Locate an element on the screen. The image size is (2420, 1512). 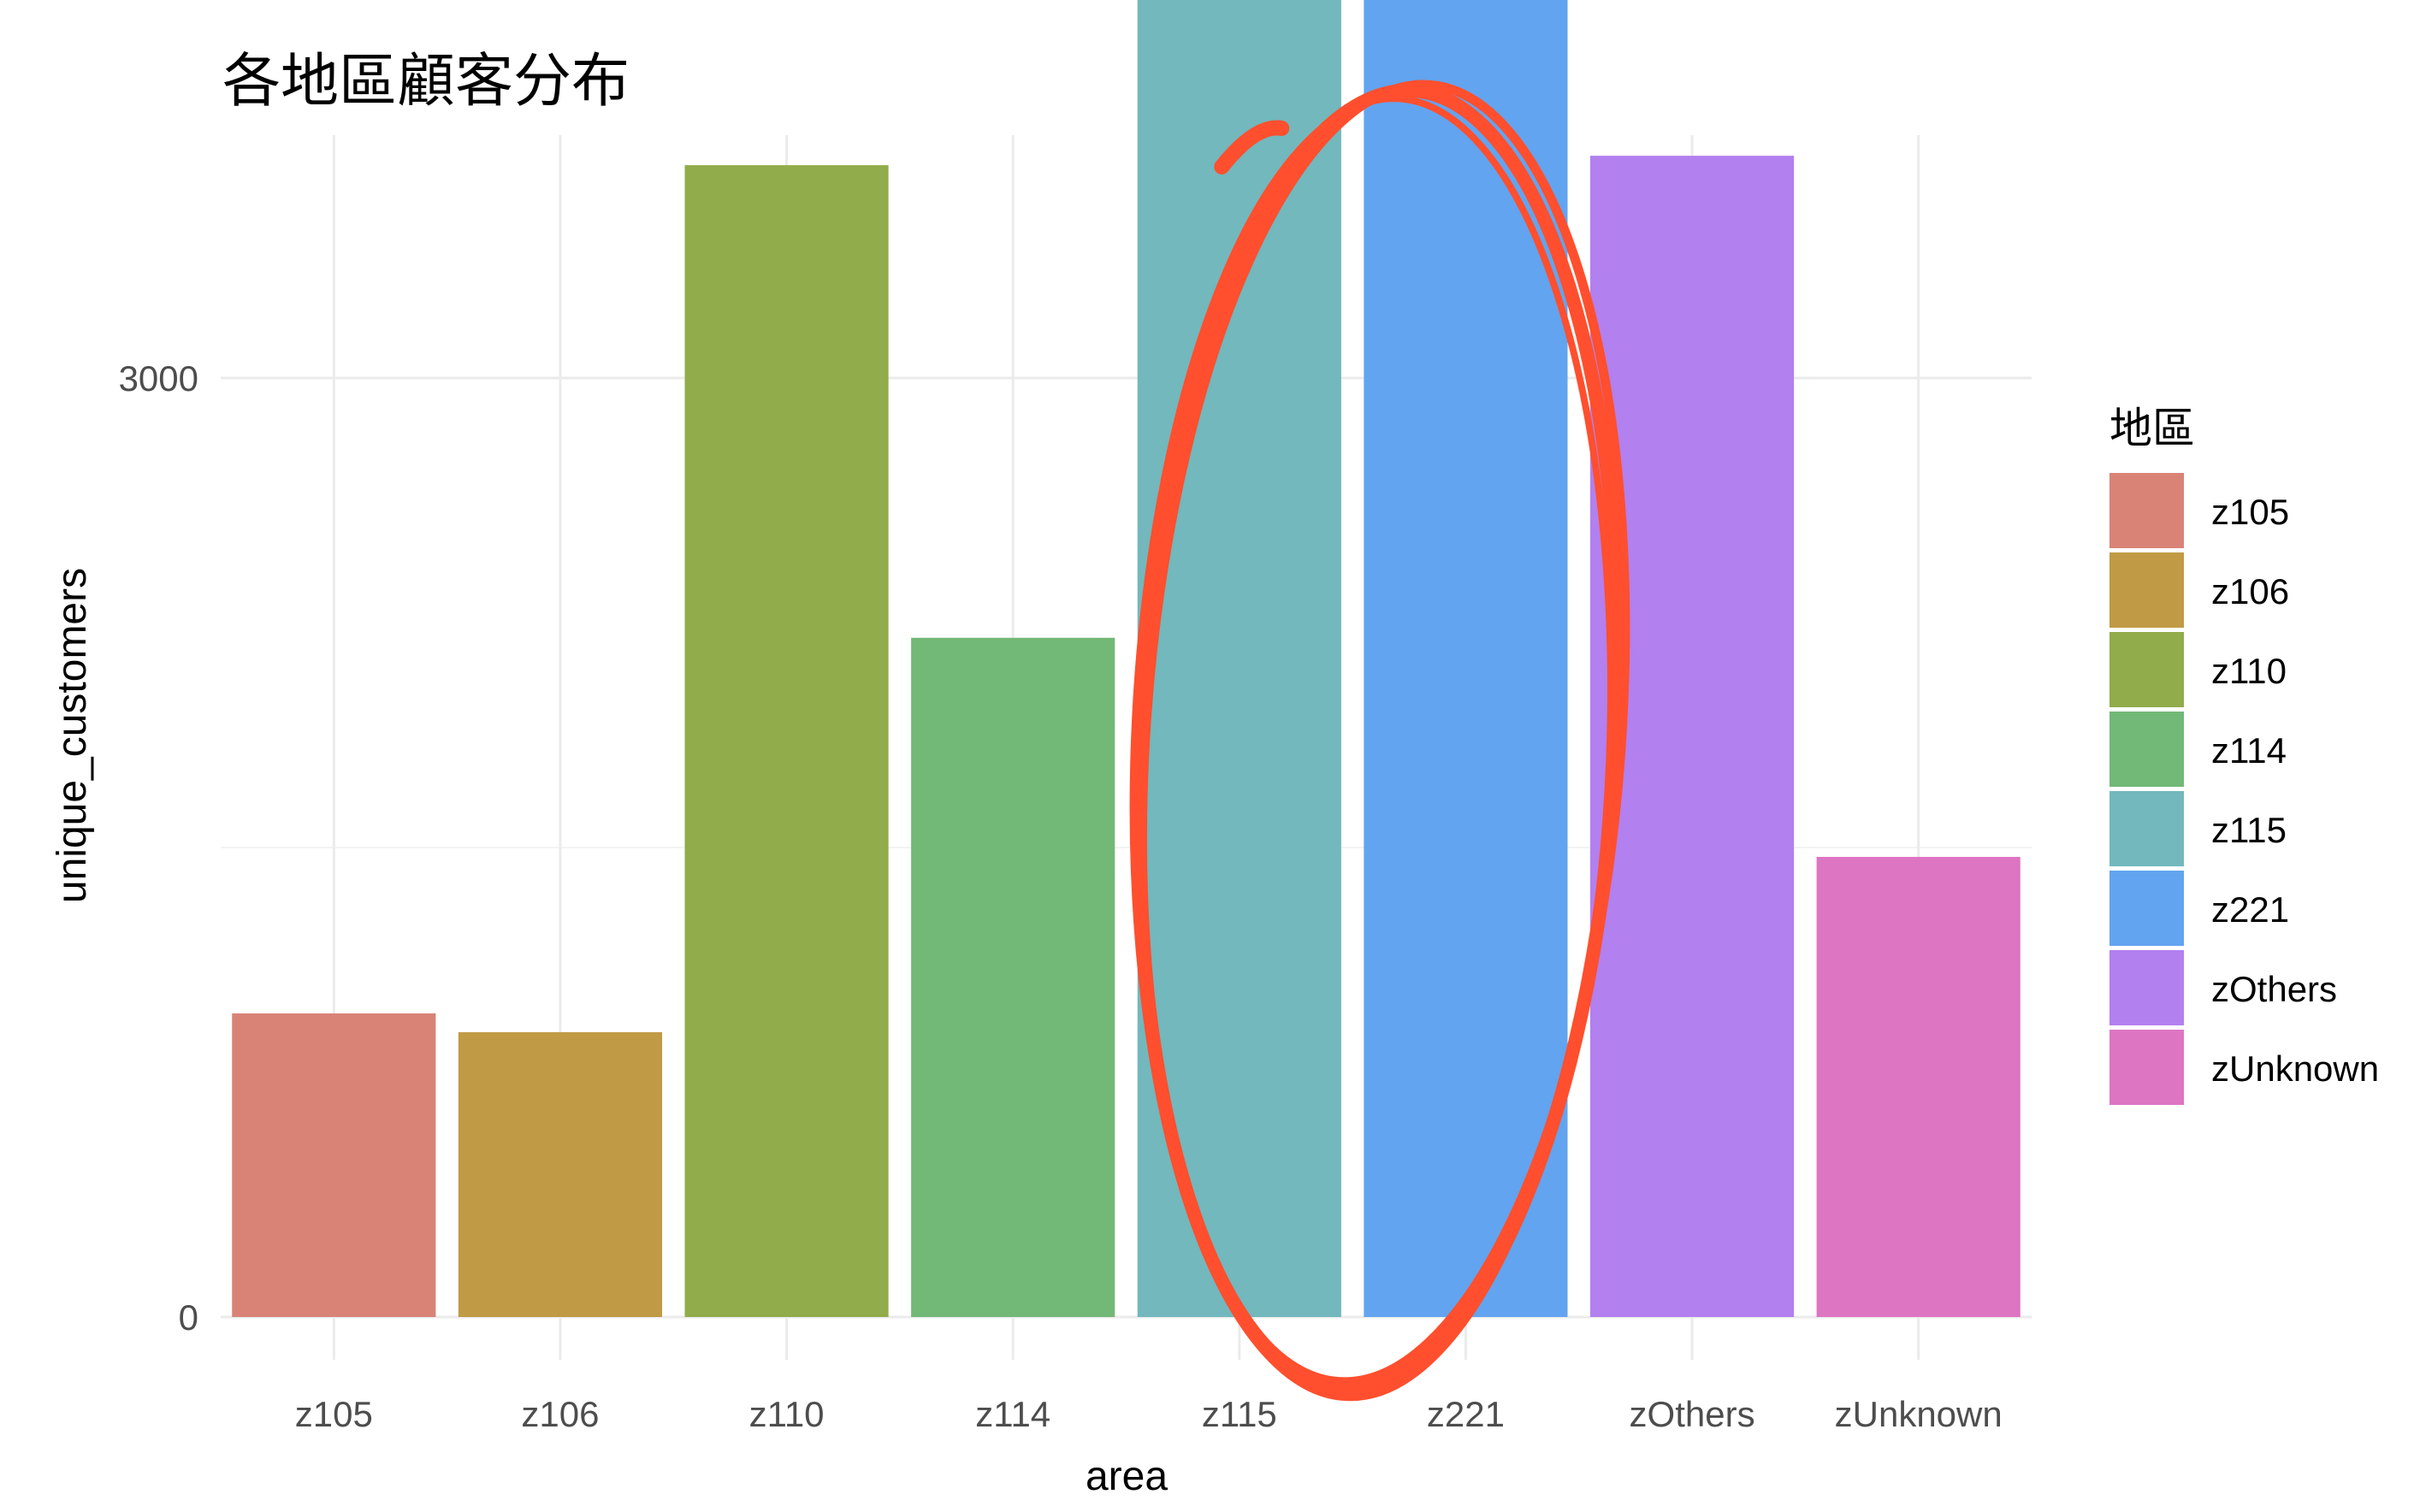
legend-swatch-z105 is located at coordinates (2146, 510).